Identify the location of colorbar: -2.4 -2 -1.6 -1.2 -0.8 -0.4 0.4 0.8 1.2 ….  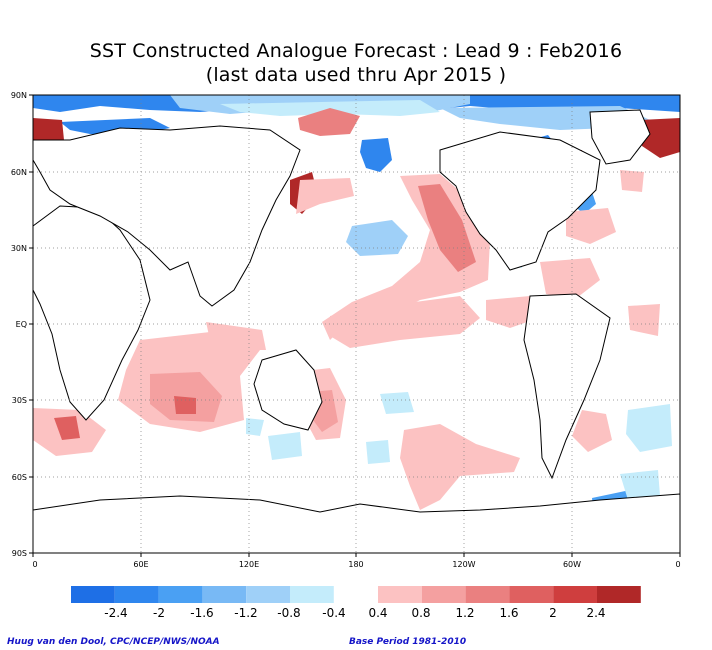
(356, 603).